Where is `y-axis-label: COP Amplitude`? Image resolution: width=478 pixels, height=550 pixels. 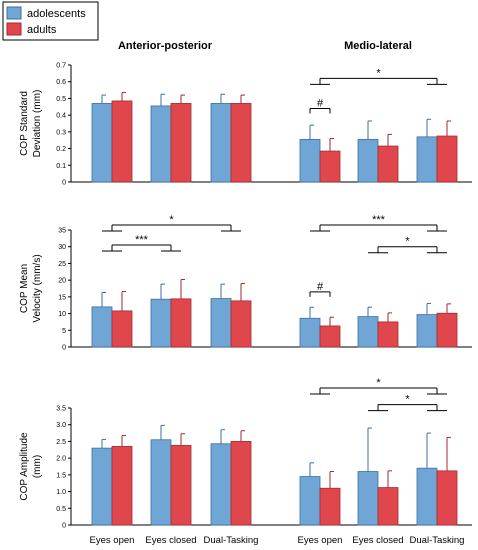 y-axis-label: COP Amplitude is located at coordinates (24, 466).